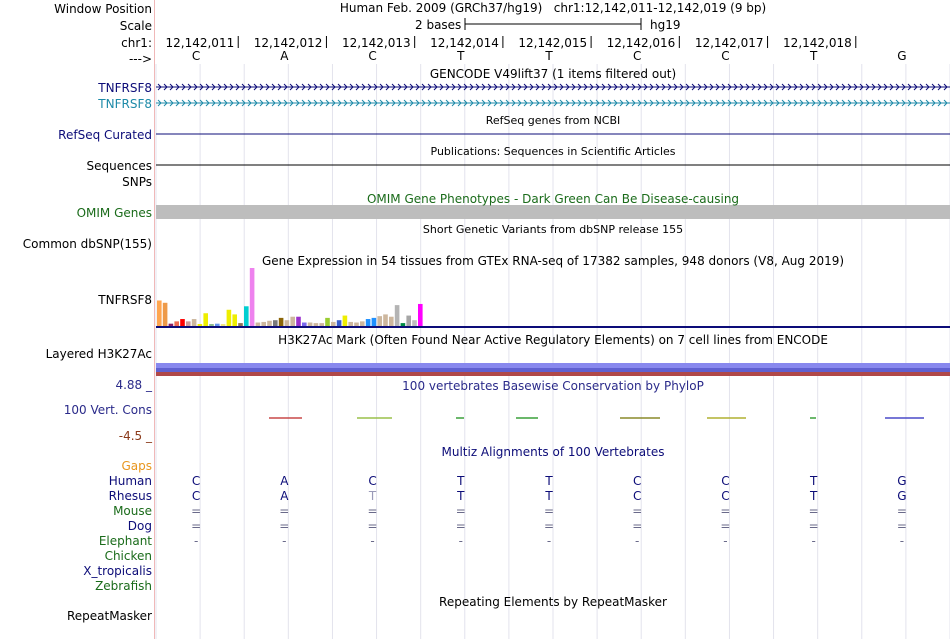 Image resolution: width=950 pixels, height=639 pixels. Describe the element at coordinates (438, 25) in the screenshot. I see `scale-text: 2 bases` at that location.